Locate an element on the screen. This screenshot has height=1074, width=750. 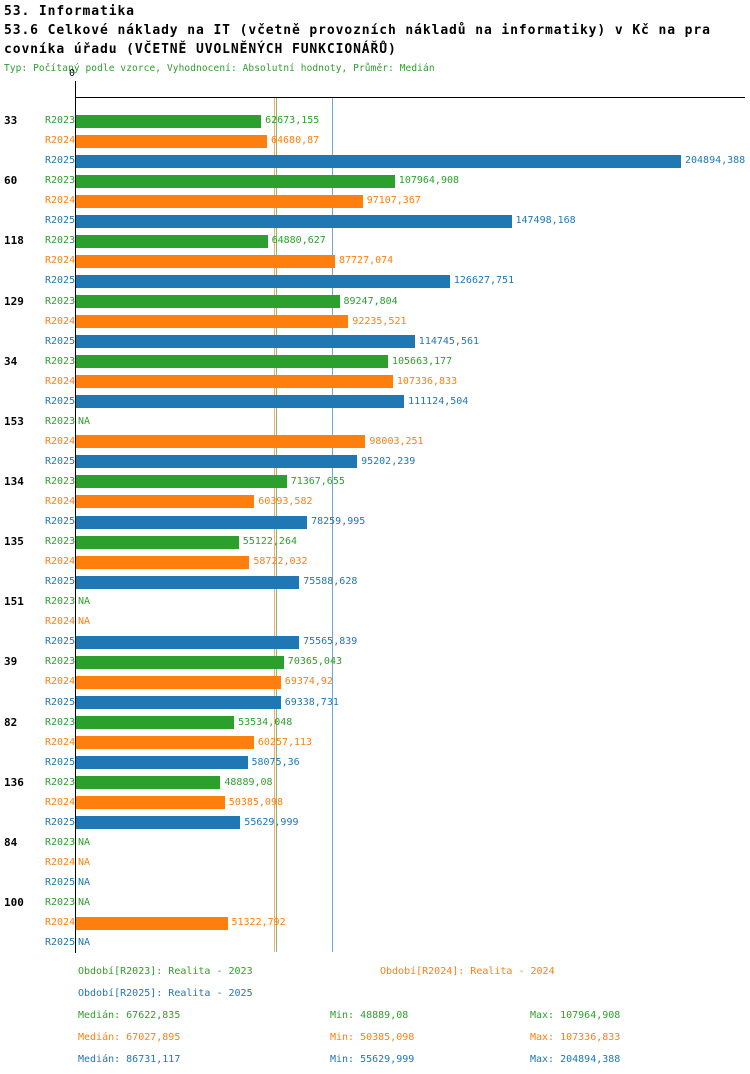
bar-value-label: 70365,043 is located at coordinates (314, 662).